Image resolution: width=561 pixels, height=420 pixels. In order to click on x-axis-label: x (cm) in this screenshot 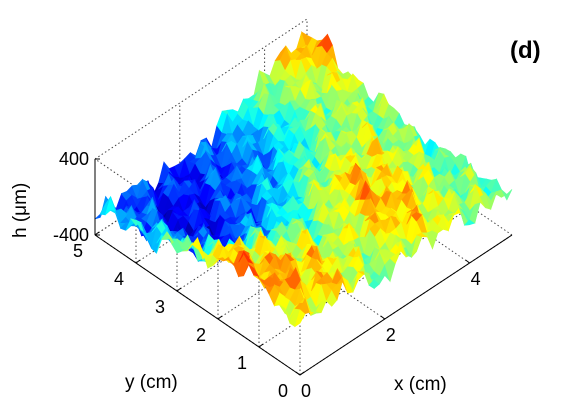, I will do `click(420, 384)`.